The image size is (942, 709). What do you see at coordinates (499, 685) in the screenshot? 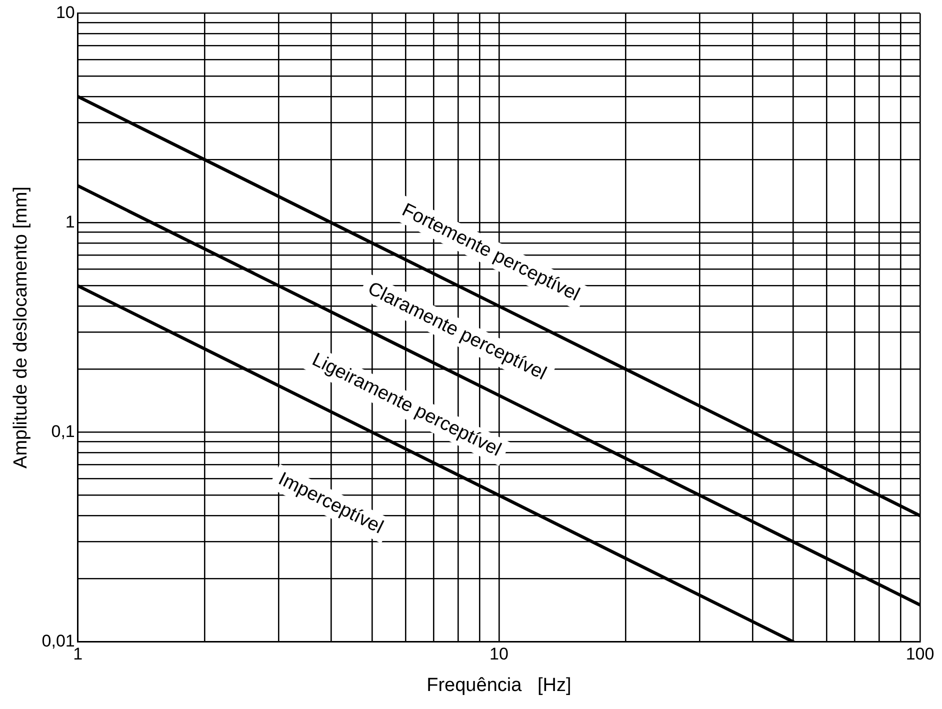
I see `x-axis-title: Frequência [Hz]` at bounding box center [499, 685].